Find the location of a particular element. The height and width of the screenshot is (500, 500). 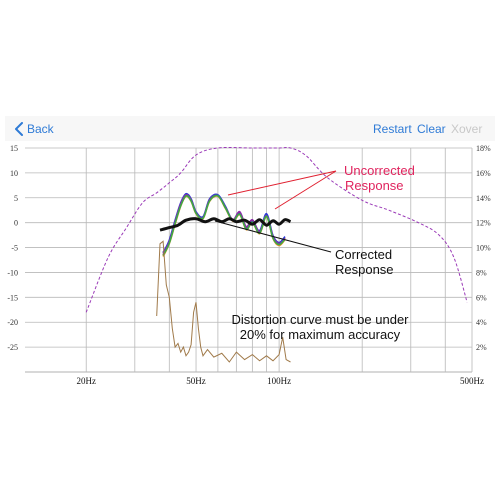

y-tick-left-label: 0 is located at coordinates (16, 223).